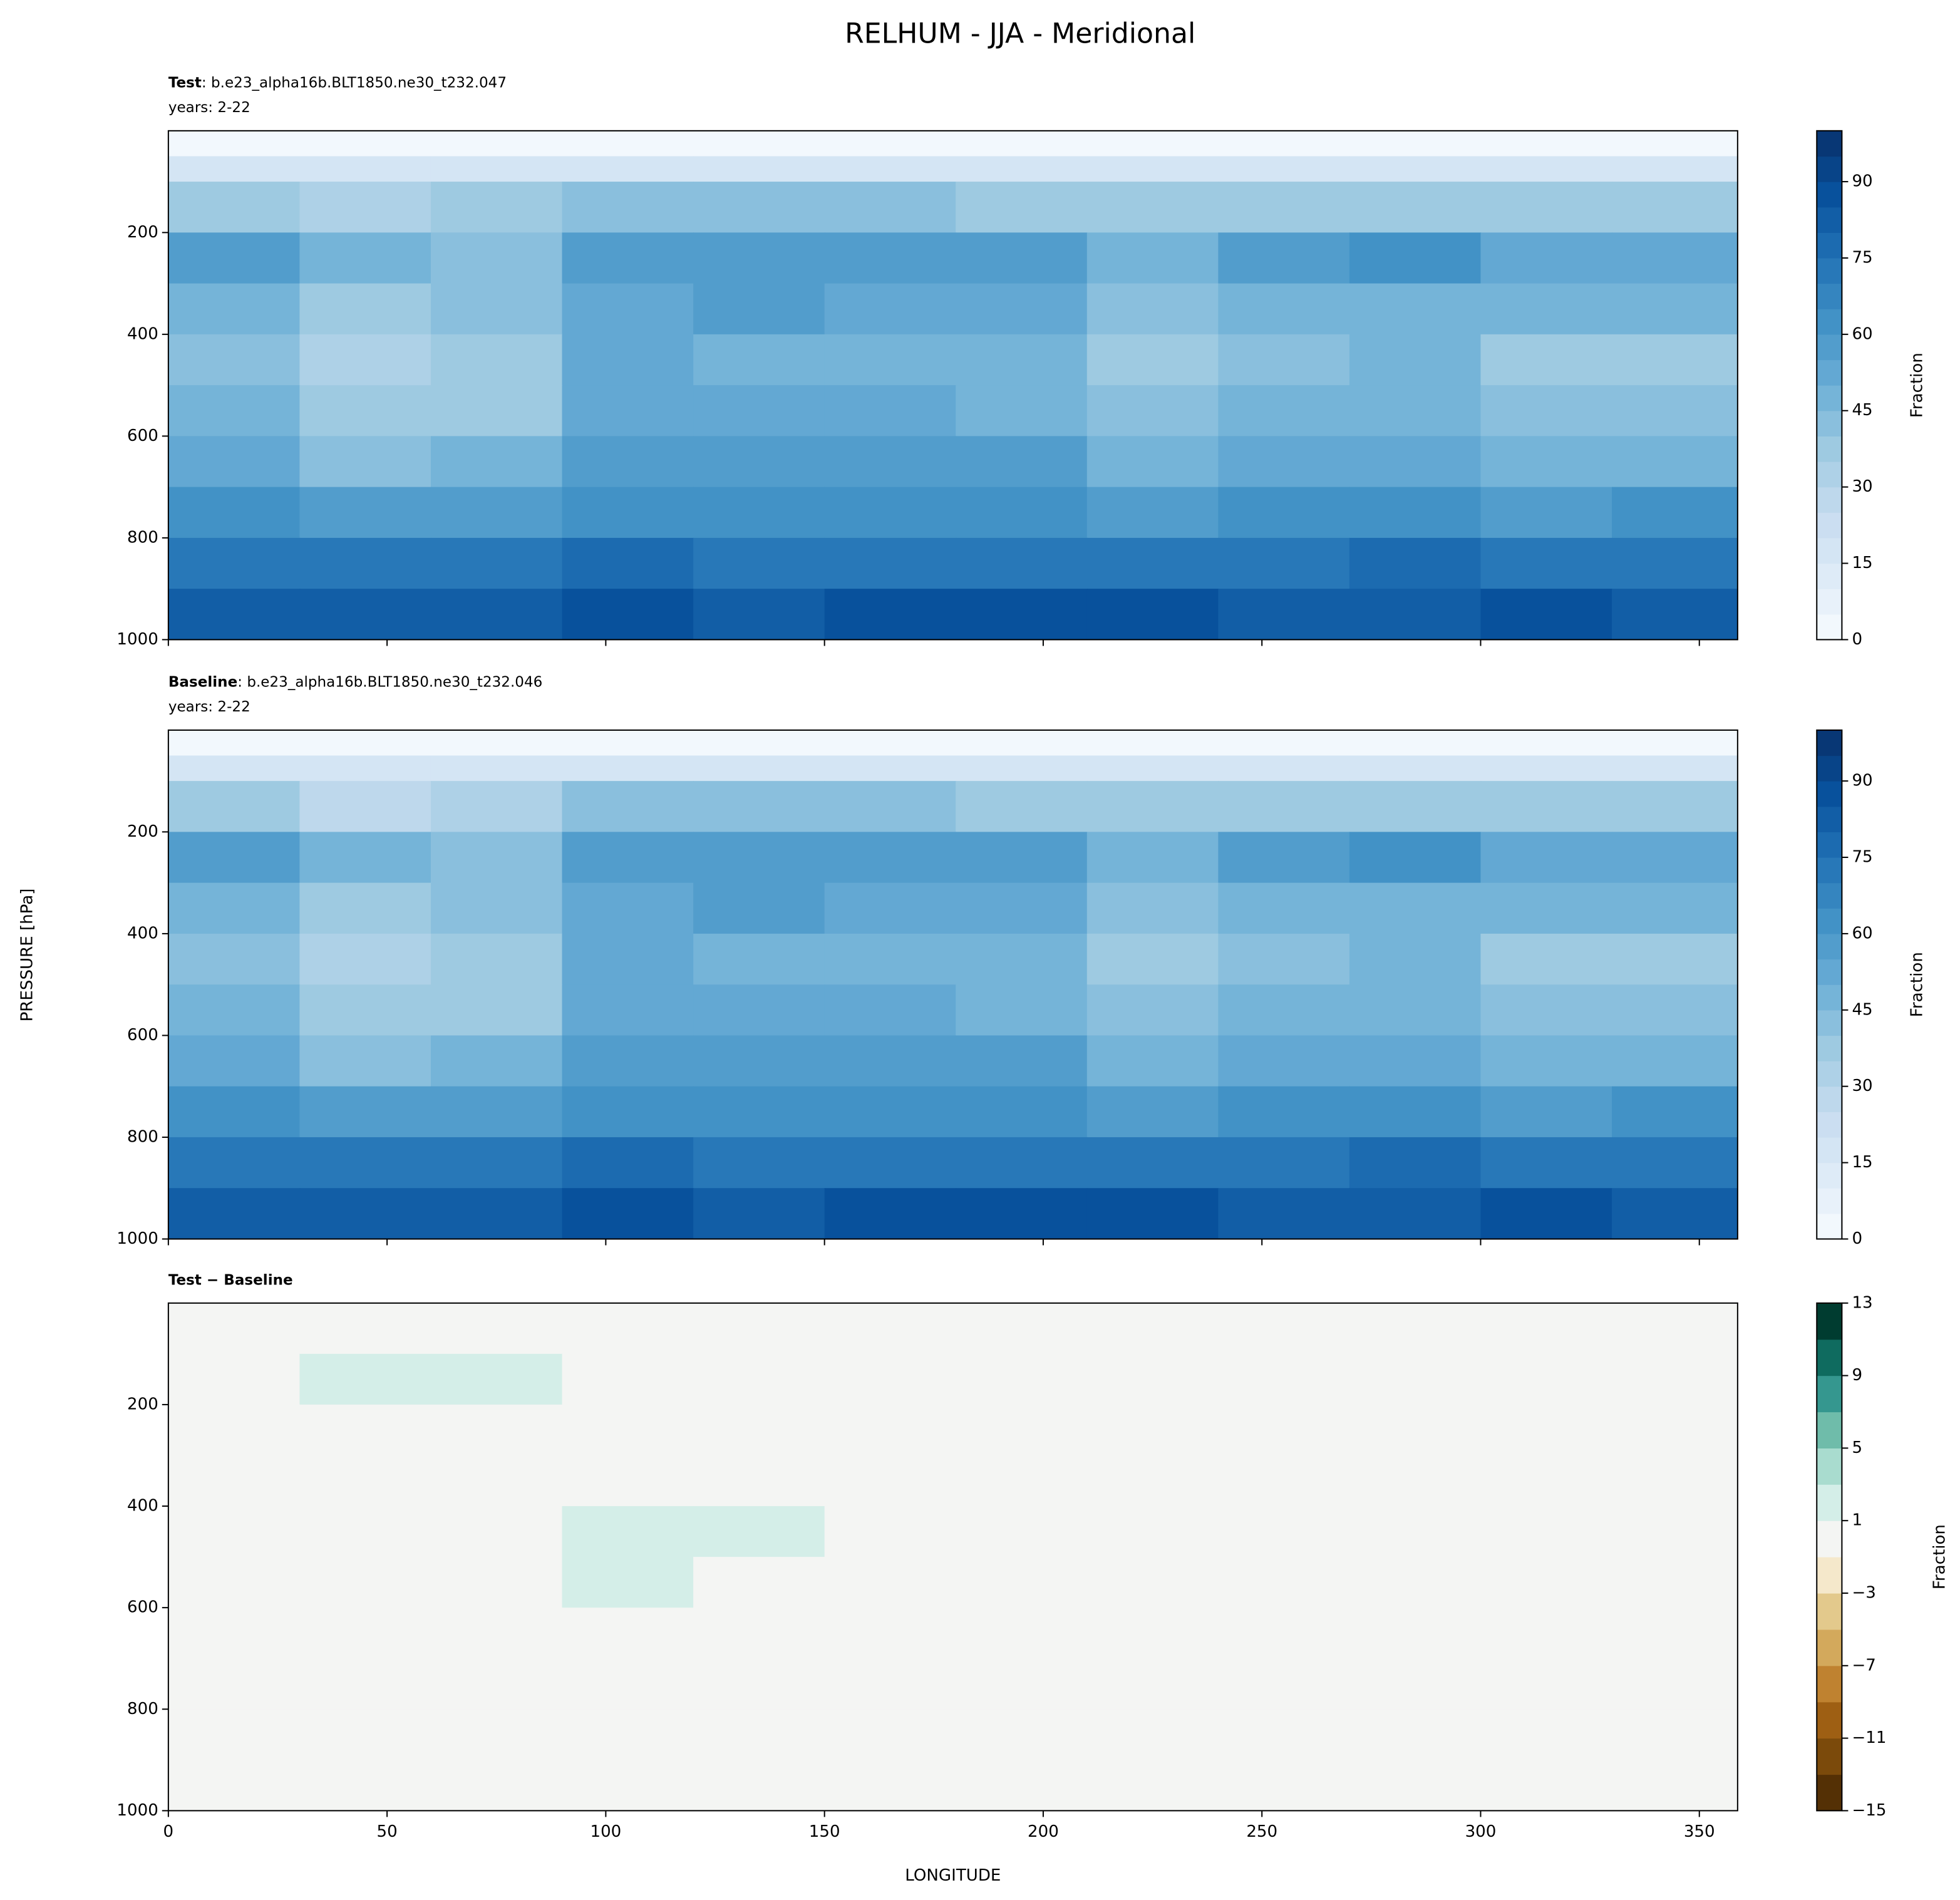 This screenshot has width=1960, height=1900. I want to click on y-tick-label: 400, so click(142, 1506).